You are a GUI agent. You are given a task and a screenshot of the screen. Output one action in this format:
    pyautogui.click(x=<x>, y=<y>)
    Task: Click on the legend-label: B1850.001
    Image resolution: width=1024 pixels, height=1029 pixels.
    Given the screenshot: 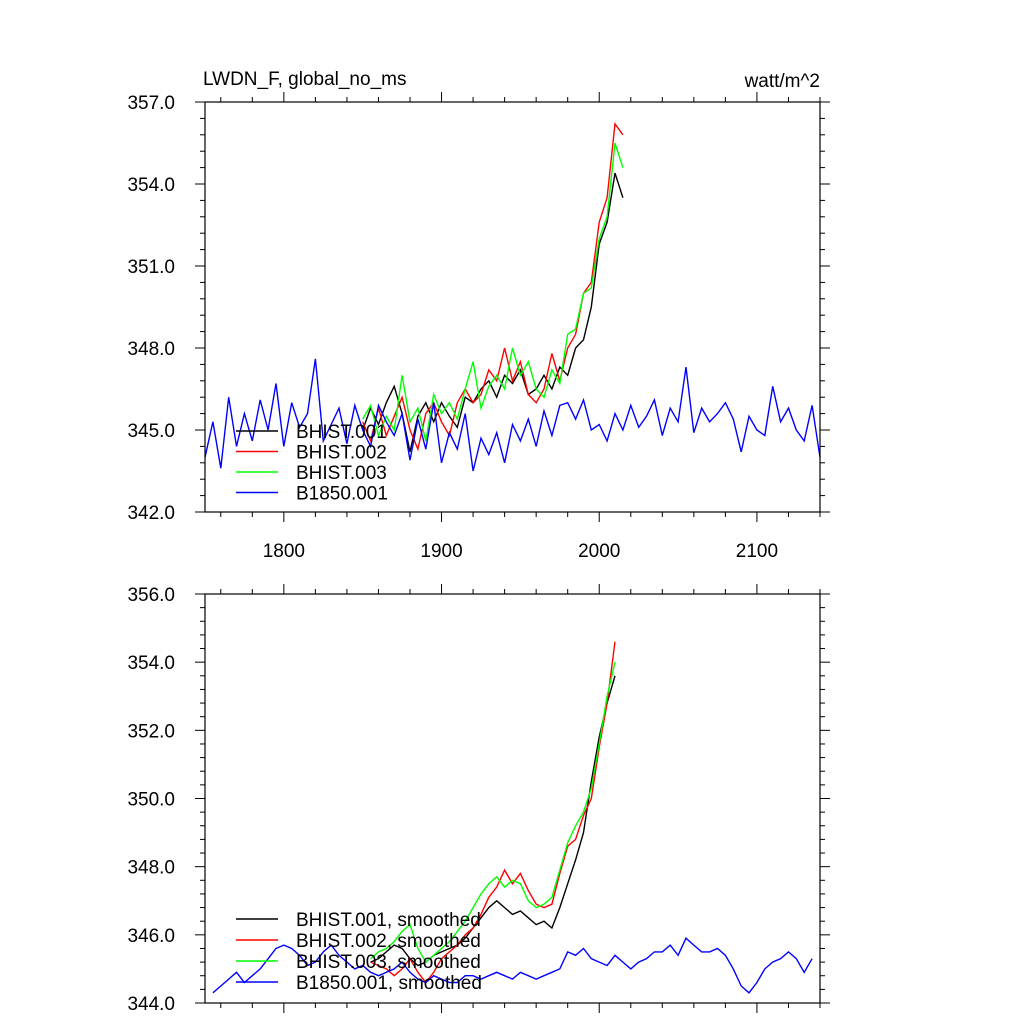 What is the action you would take?
    pyautogui.click(x=342, y=494)
    